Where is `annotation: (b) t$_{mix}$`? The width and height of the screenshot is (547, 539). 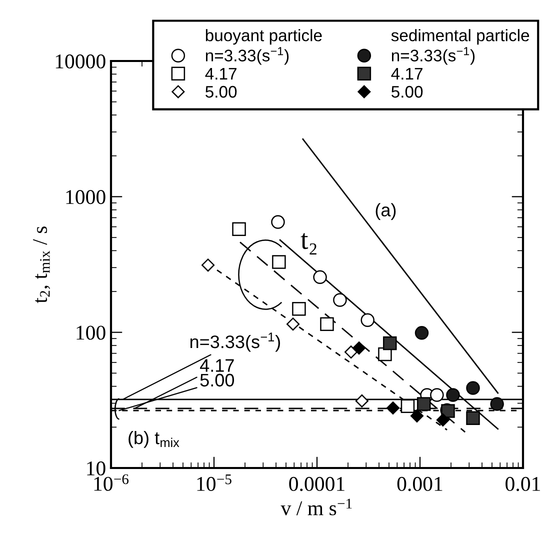 annotation: (b) t$_{mix}$ is located at coordinates (154, 439).